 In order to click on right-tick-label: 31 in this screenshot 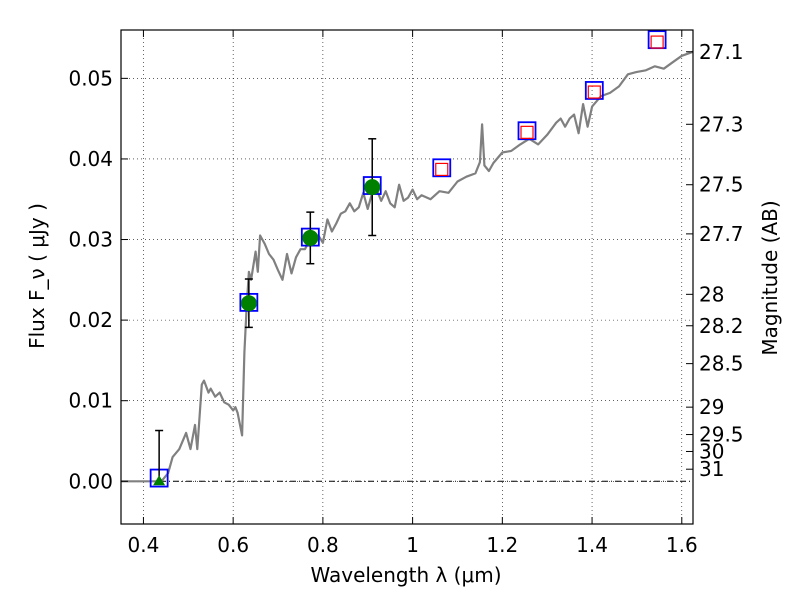, I will do `click(711, 469)`.